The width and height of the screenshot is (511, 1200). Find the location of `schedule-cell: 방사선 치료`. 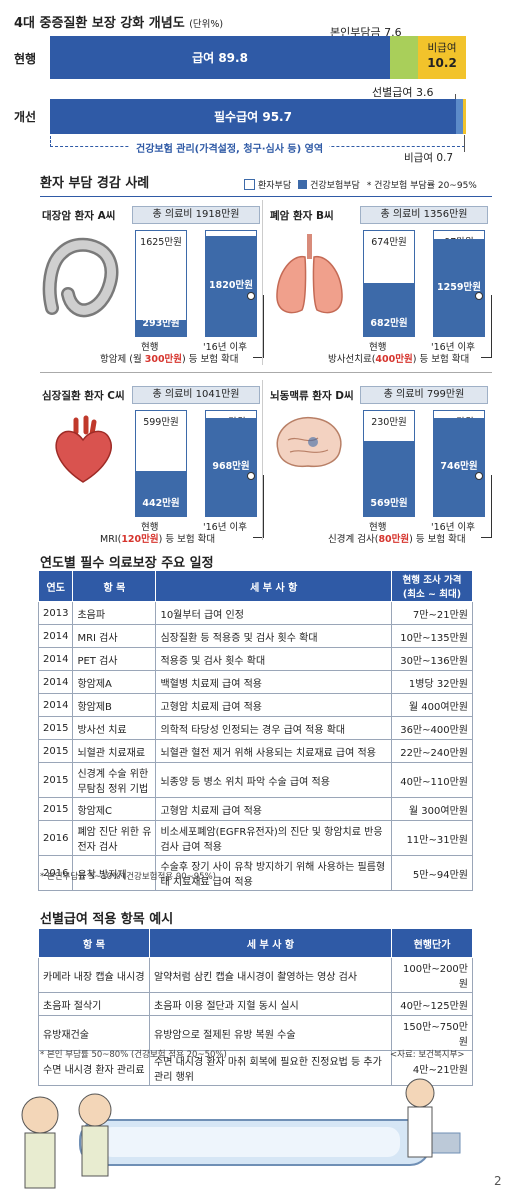

schedule-cell: 방사선 치료 is located at coordinates (114, 728).